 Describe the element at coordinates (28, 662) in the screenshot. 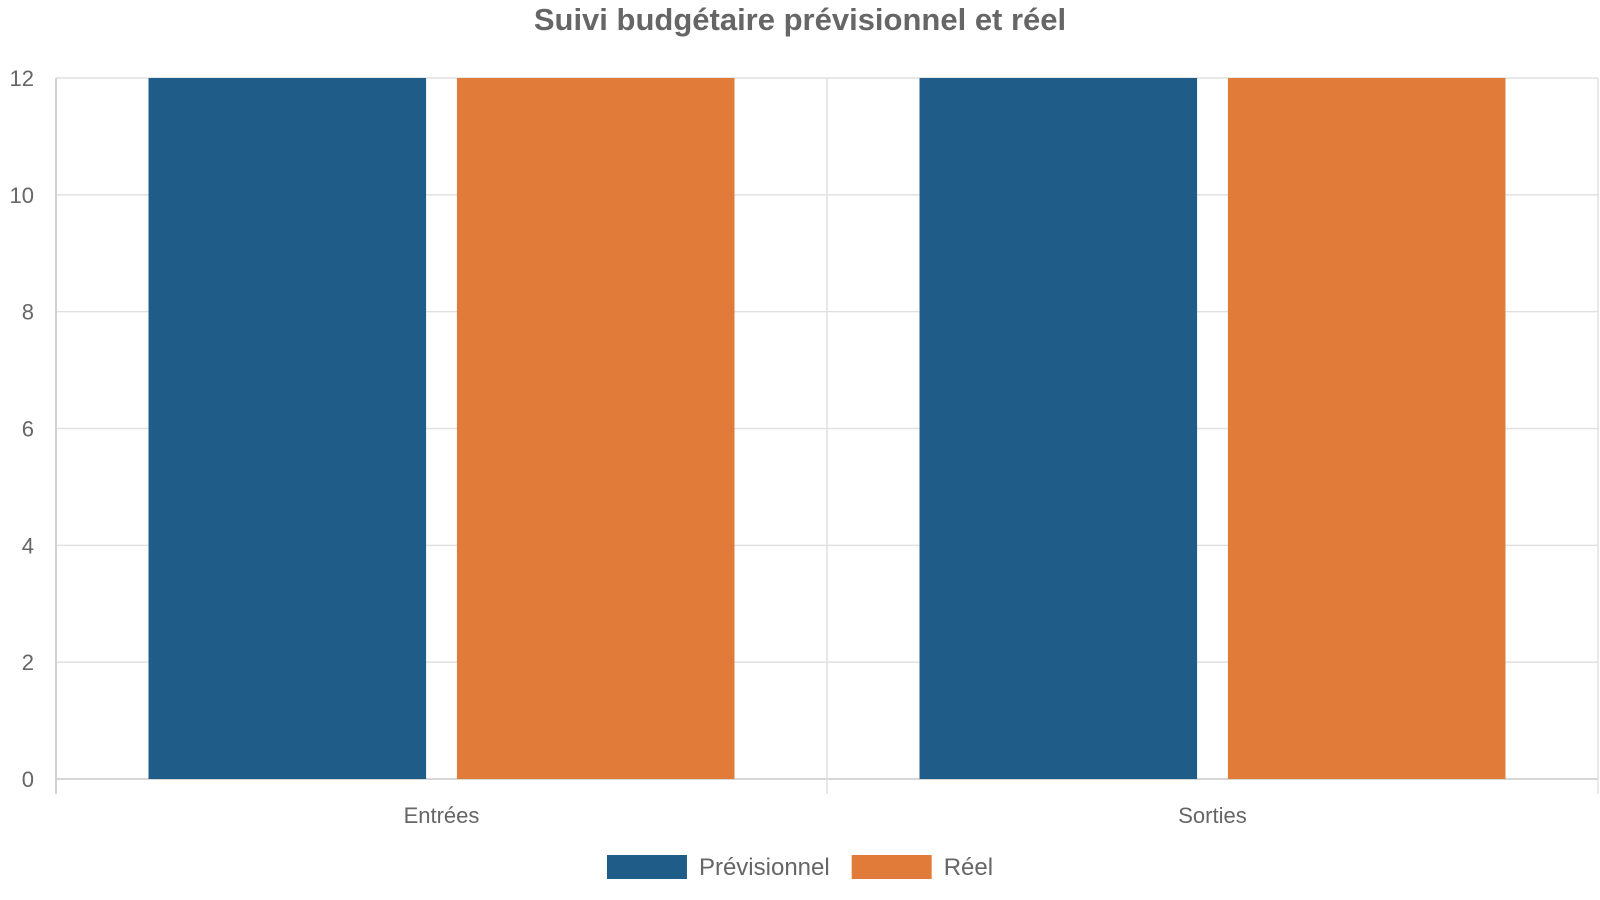

I see `y-tick-label: 2` at that location.